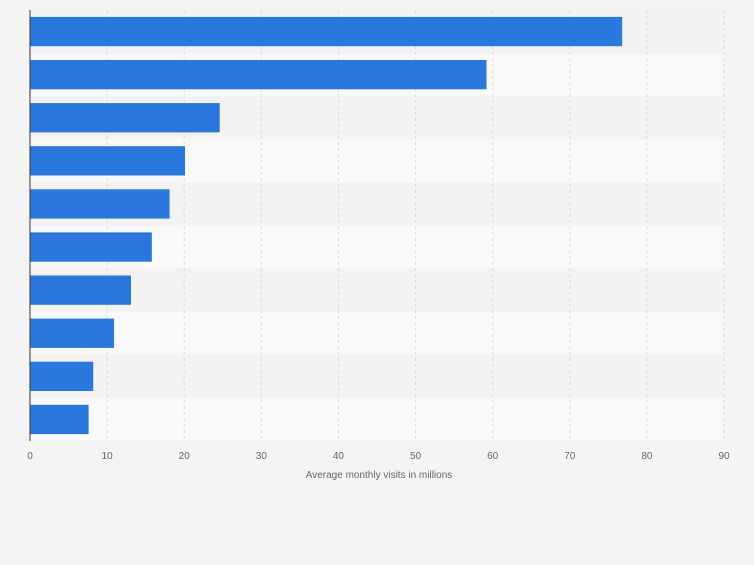 This screenshot has width=754, height=565. Describe the element at coordinates (724, 456) in the screenshot. I see `x-tick-label: 90` at that location.